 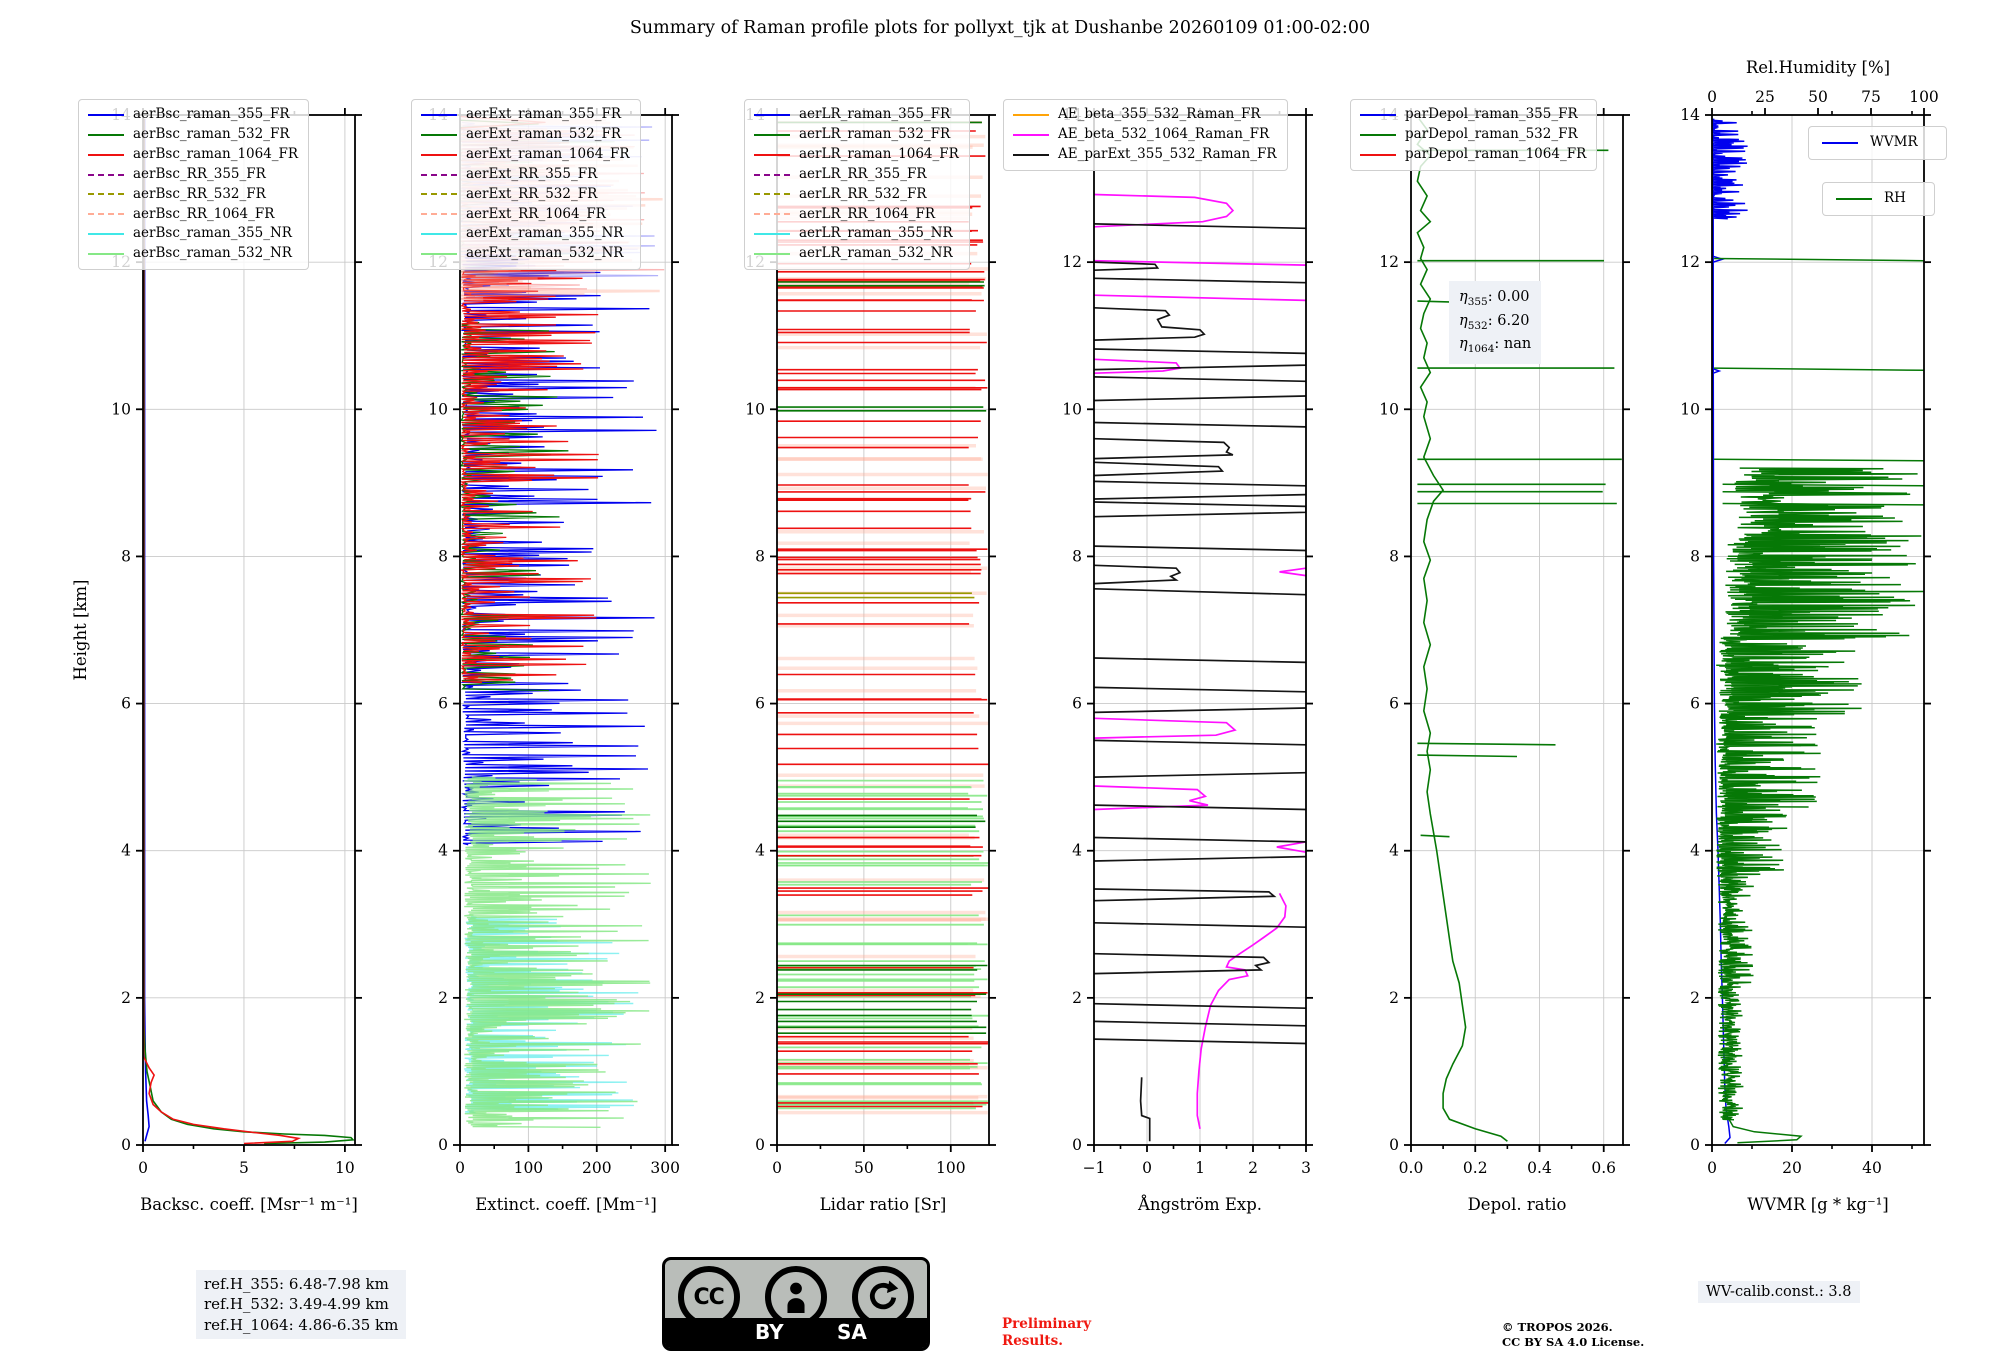 I want to click on svg-text: Extinct. coeff. [Mm⁻¹], so click(x=566, y=1204).